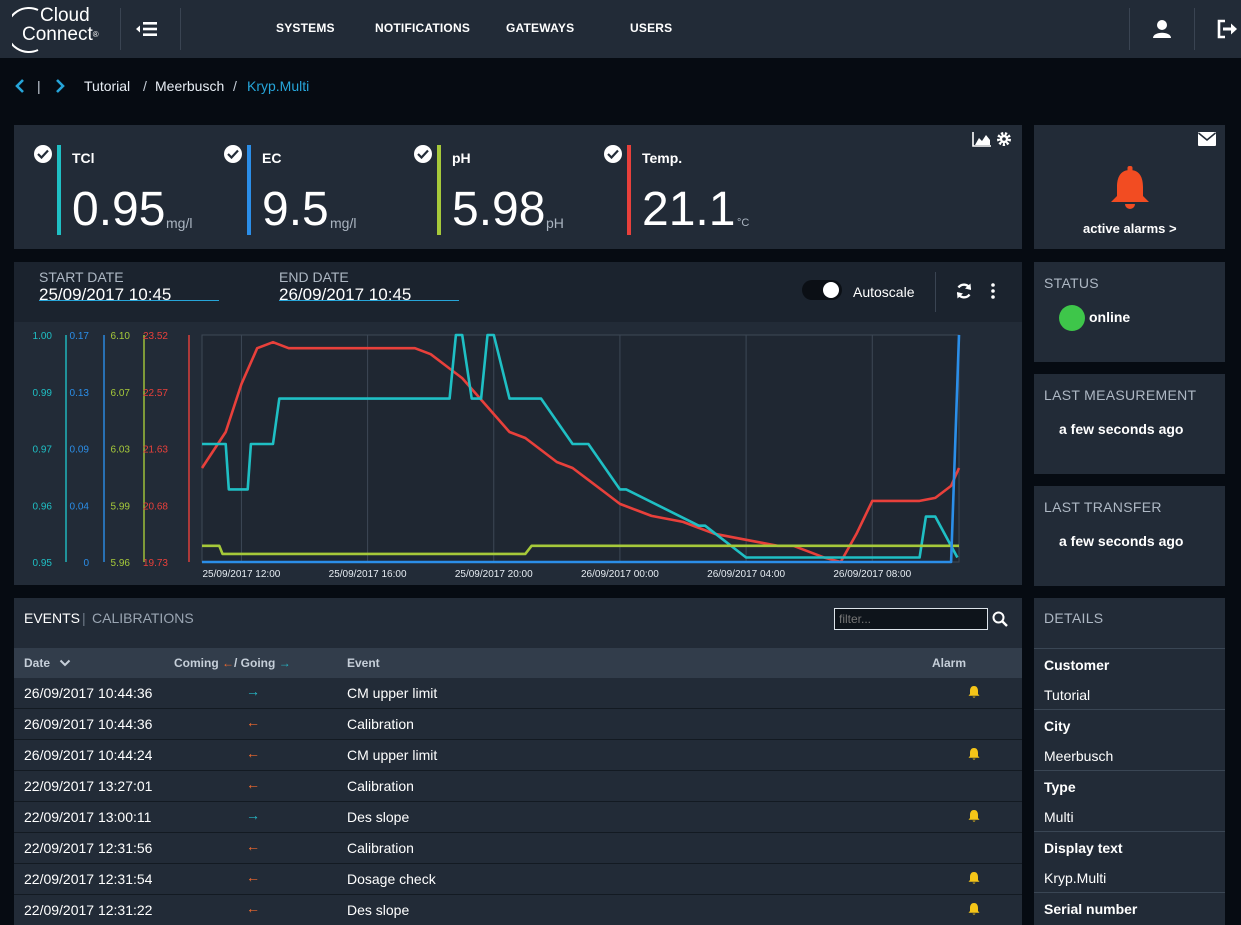  What do you see at coordinates (872, 574) in the screenshot?
I see `x-tick-label: 26/09/2017 08:00` at bounding box center [872, 574].